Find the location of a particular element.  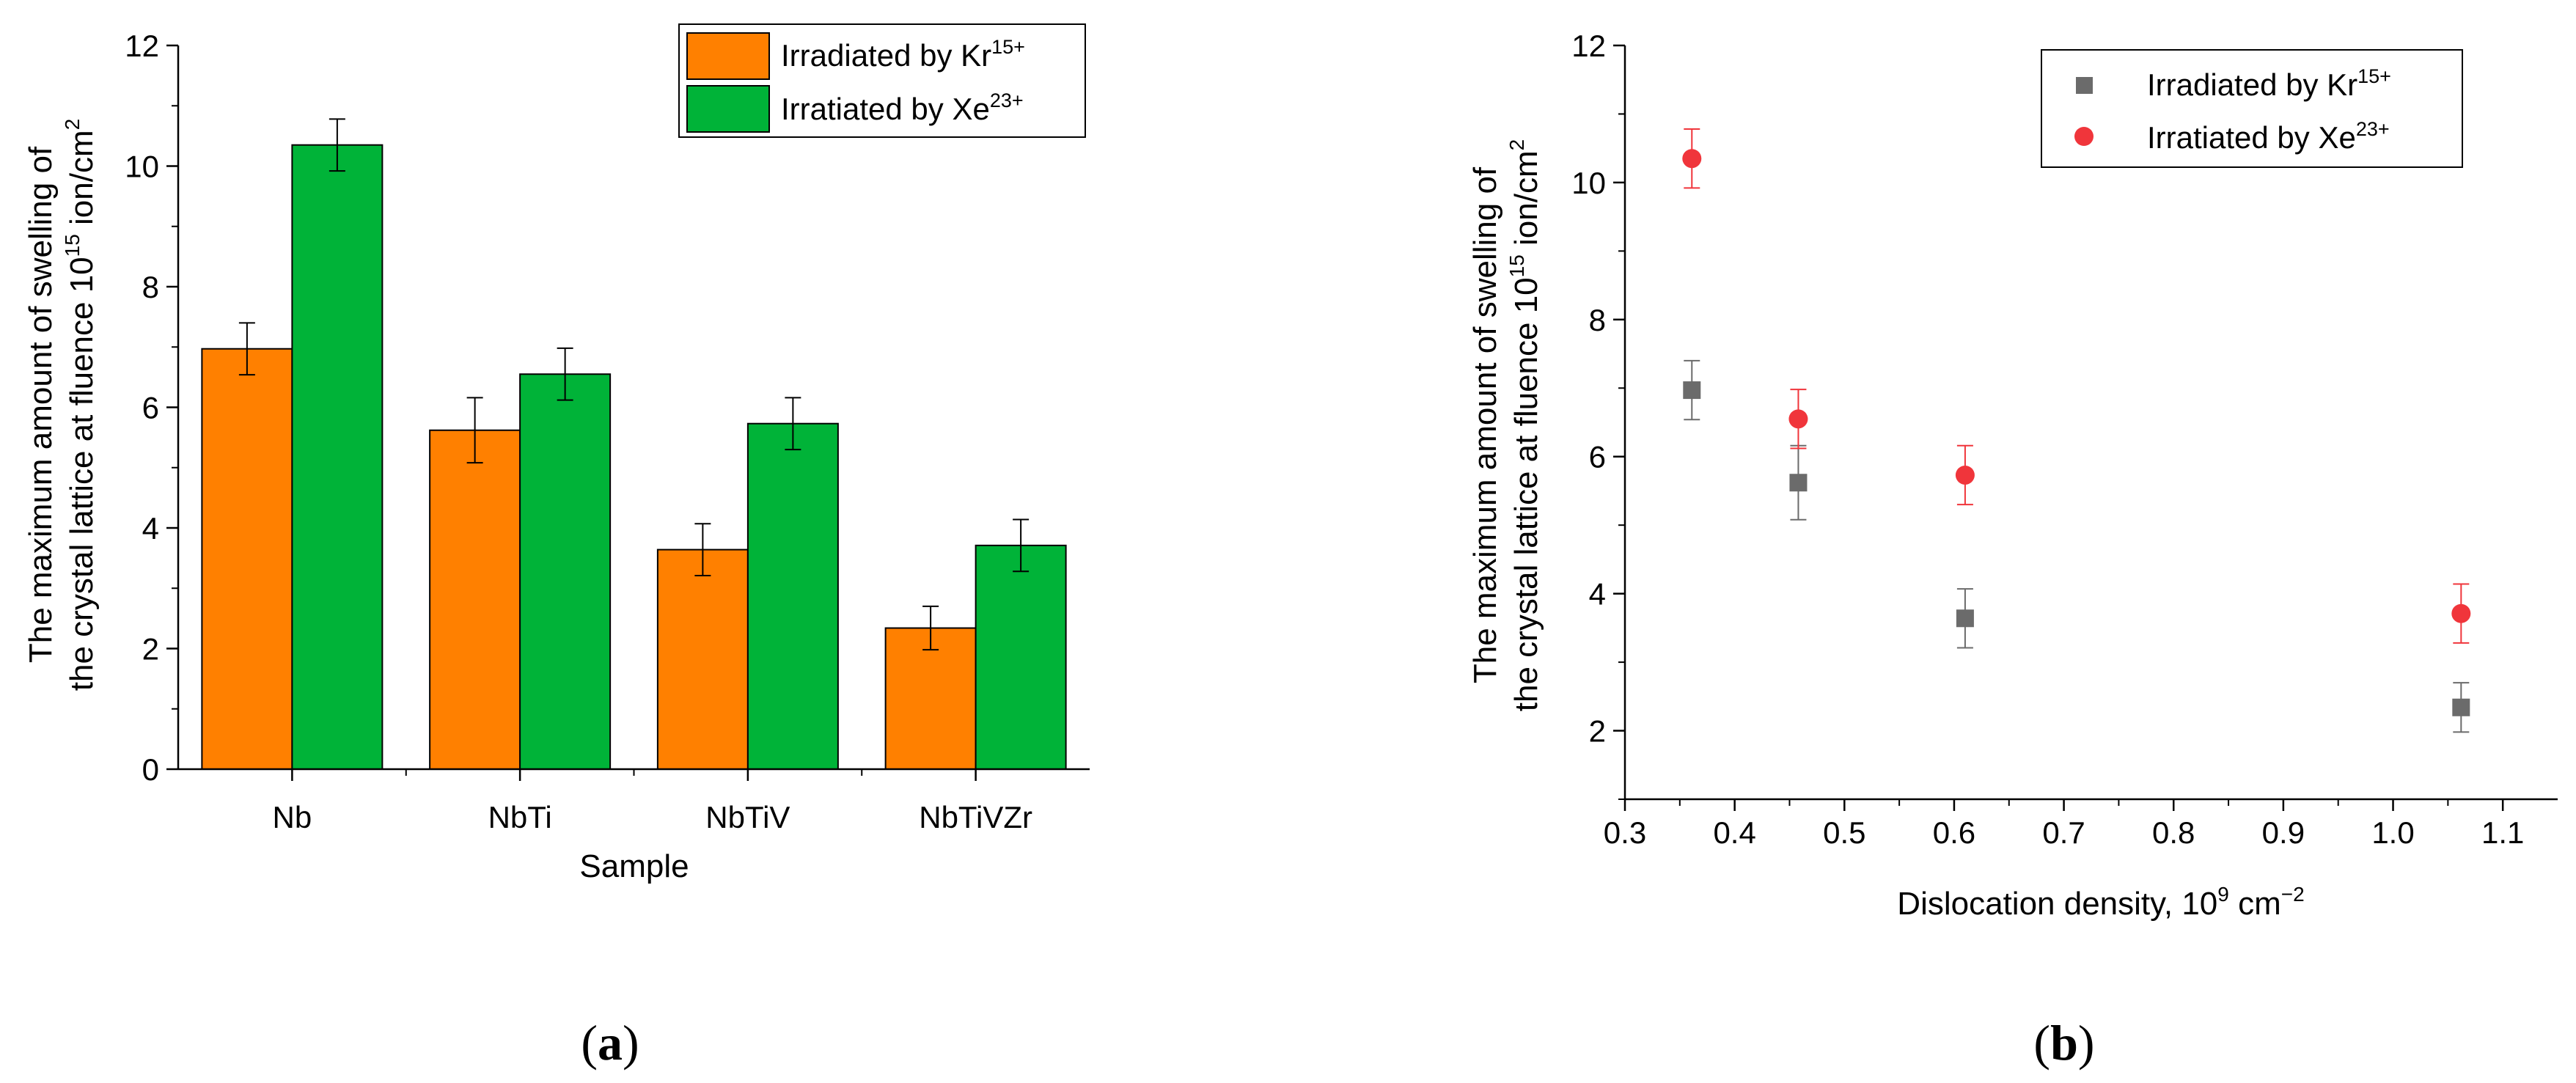

panel-a-legend-swatch-kr is located at coordinates (728, 56).